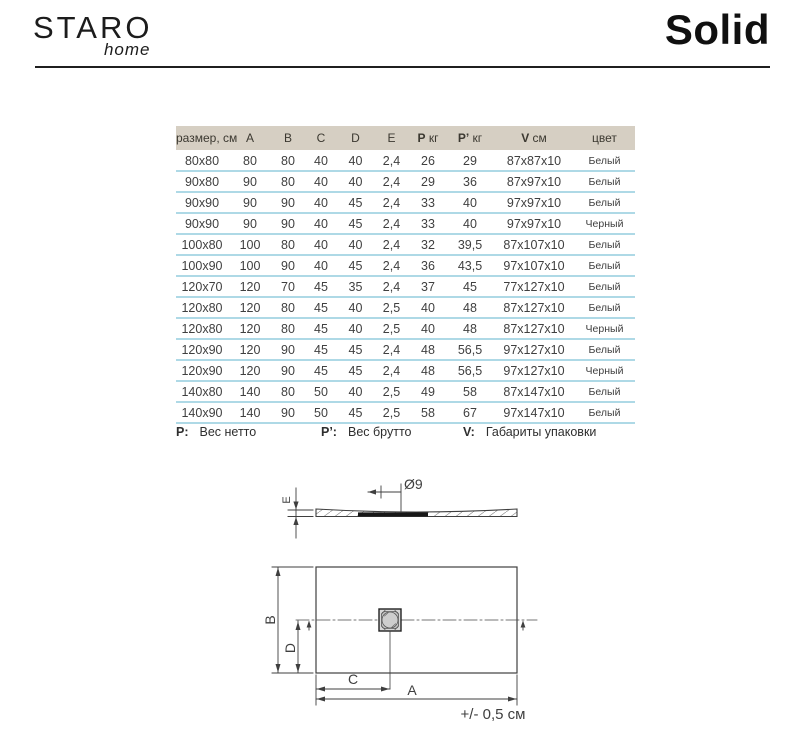  Describe the element at coordinates (534, 266) in the screenshot. I see `table-cell: 97x107x10` at that location.